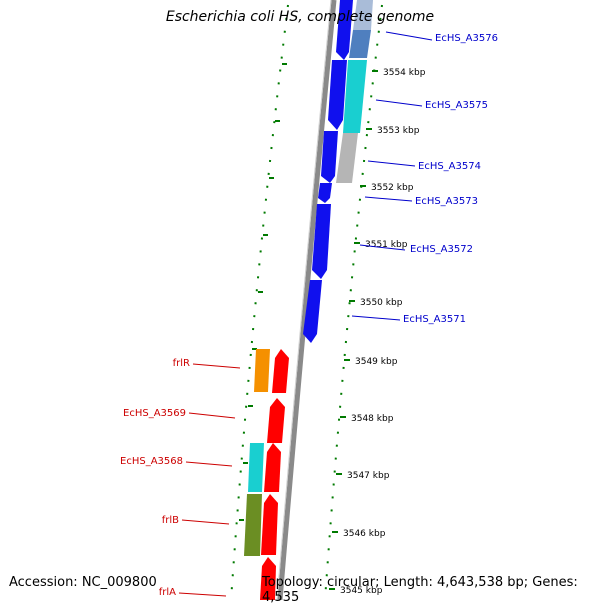 The width and height of the screenshot is (600, 605). What do you see at coordinates (404, 73) in the screenshot?
I see `kbp-tick-label: 3554 kbp` at bounding box center [404, 73].